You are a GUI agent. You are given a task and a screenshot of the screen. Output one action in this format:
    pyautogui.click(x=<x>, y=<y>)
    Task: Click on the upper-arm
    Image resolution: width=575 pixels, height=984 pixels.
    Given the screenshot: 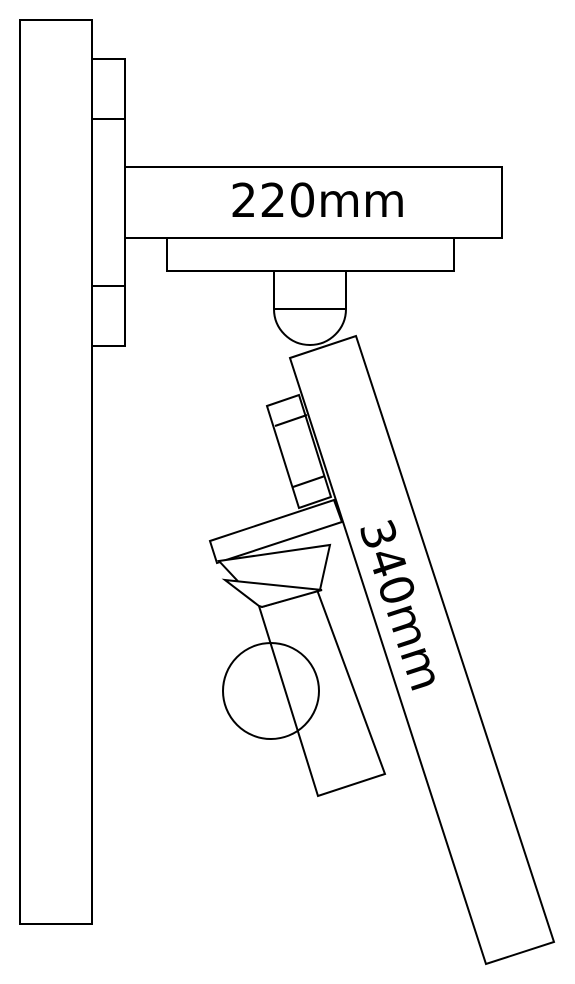 What is the action you would take?
    pyautogui.click(x=313, y=202)
    